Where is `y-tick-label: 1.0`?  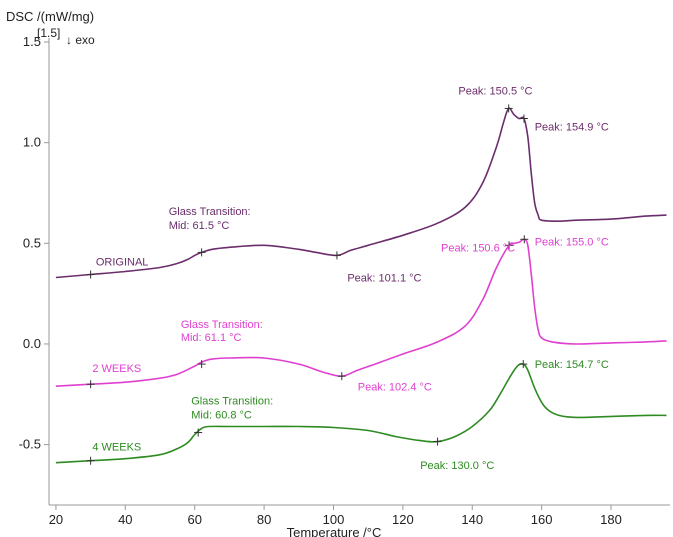 y-tick-label: 1.0 is located at coordinates (32, 142).